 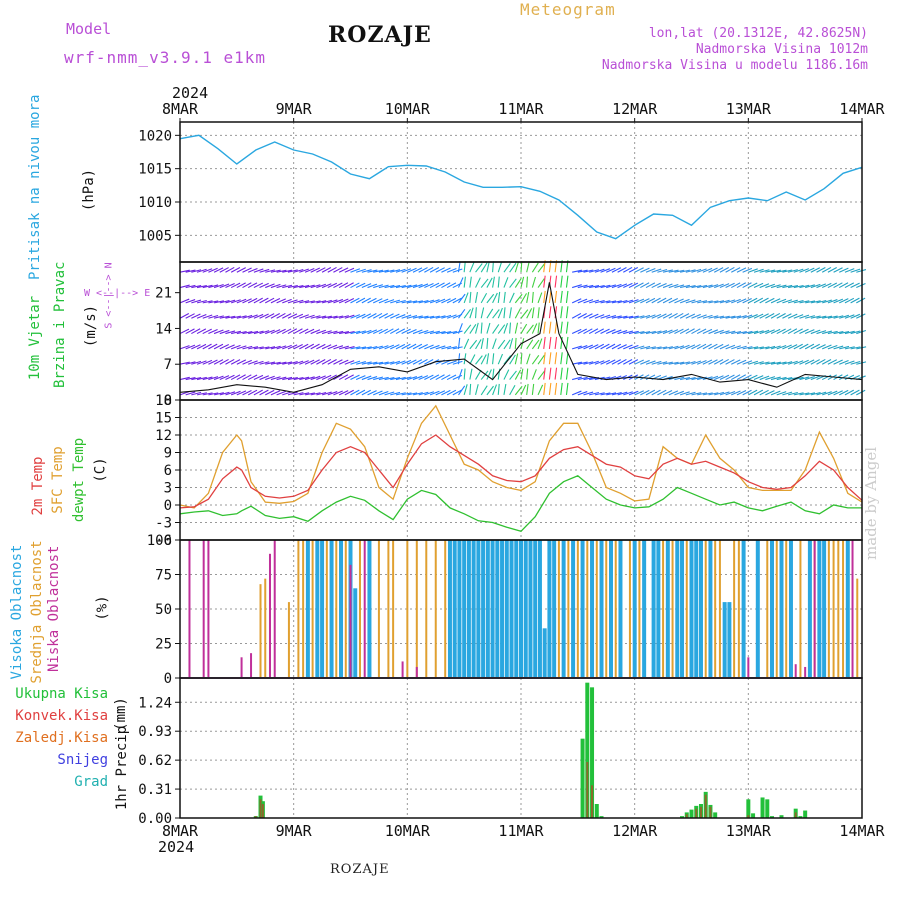 I want to click on cloud-bar-low, so click(x=364, y=608).